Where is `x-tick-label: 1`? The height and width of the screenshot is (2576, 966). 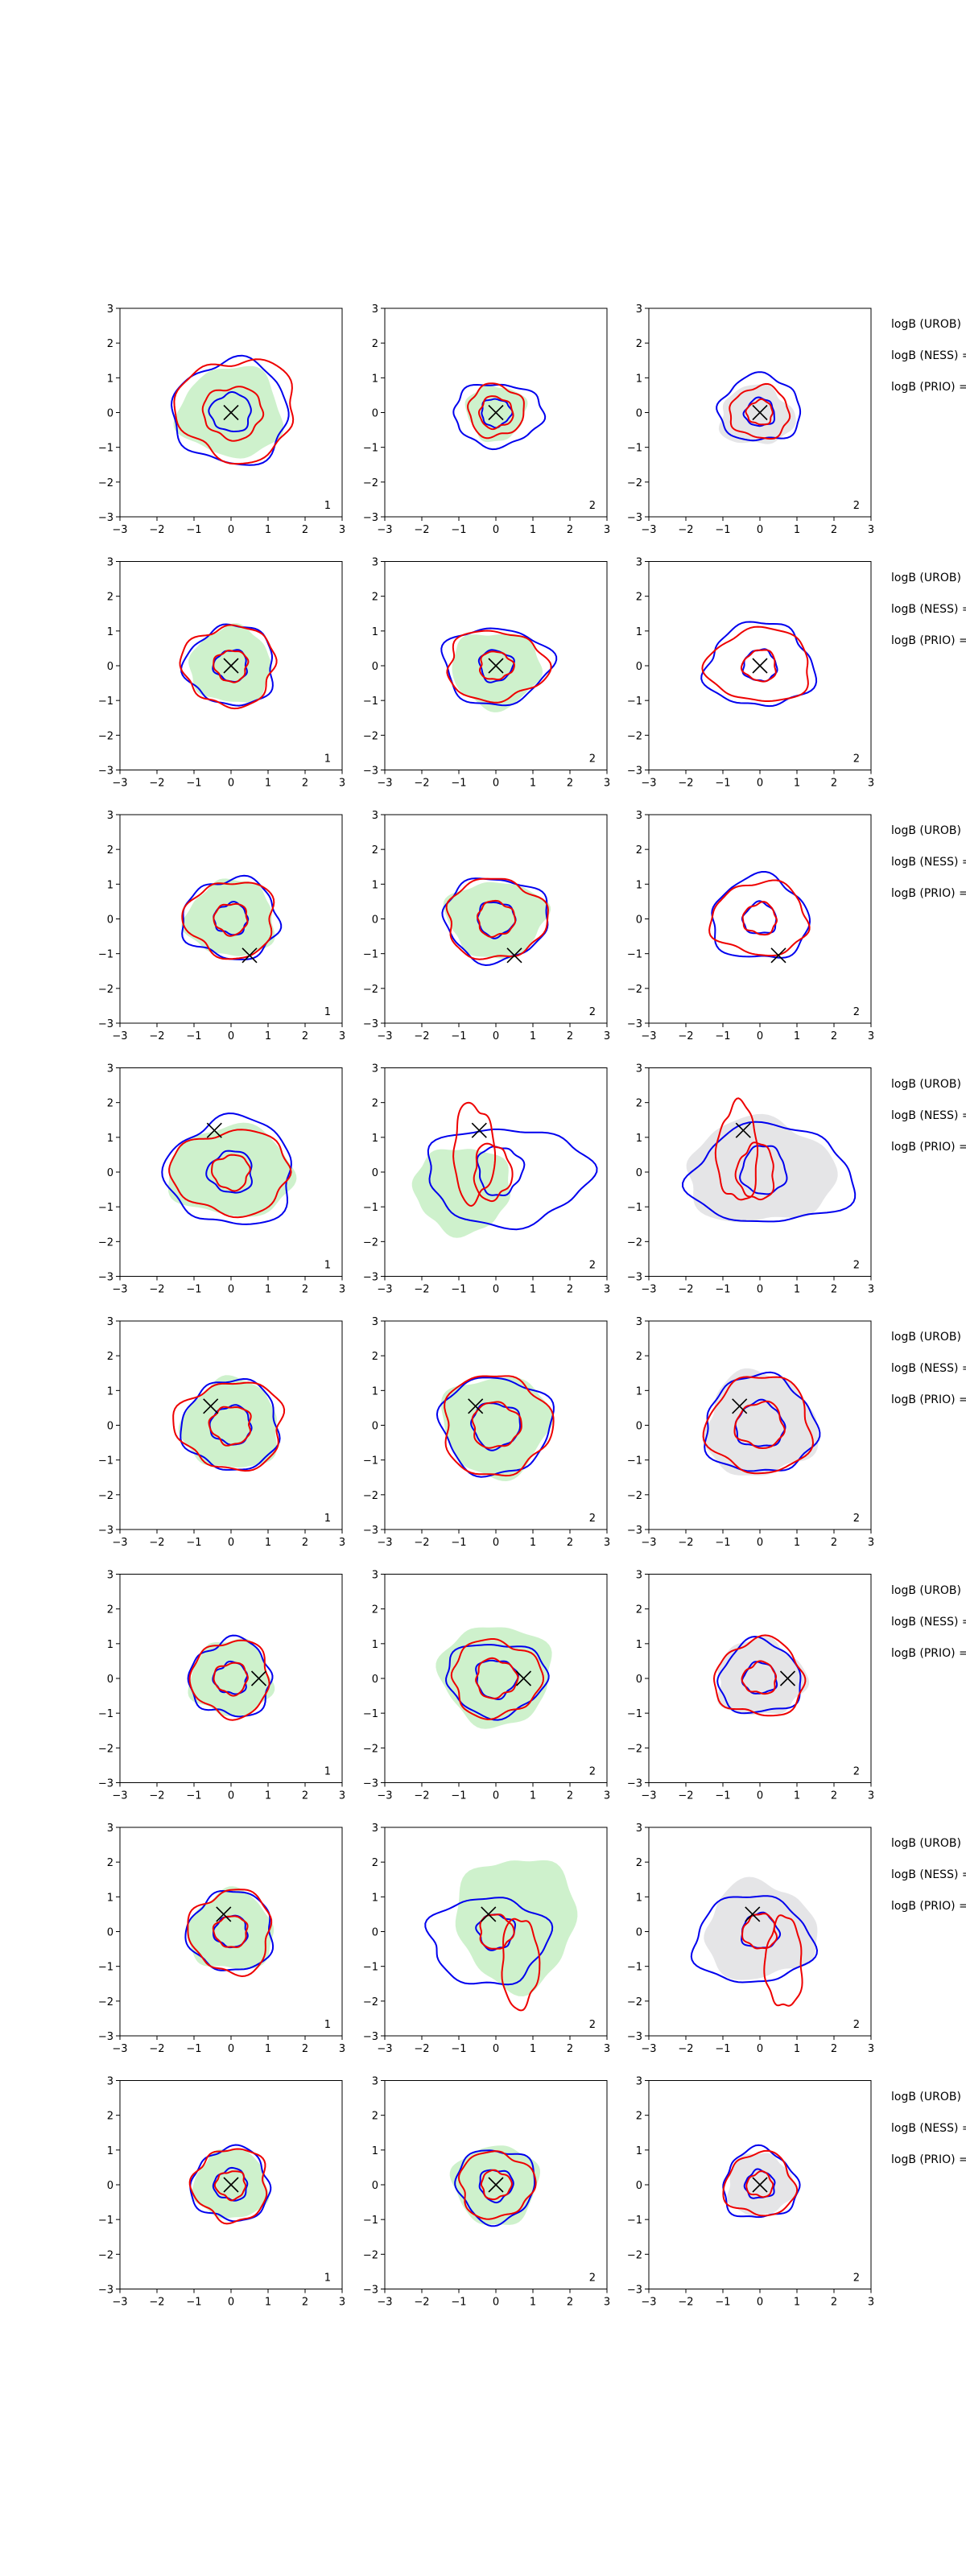 x-tick-label: 1 is located at coordinates (268, 2049).